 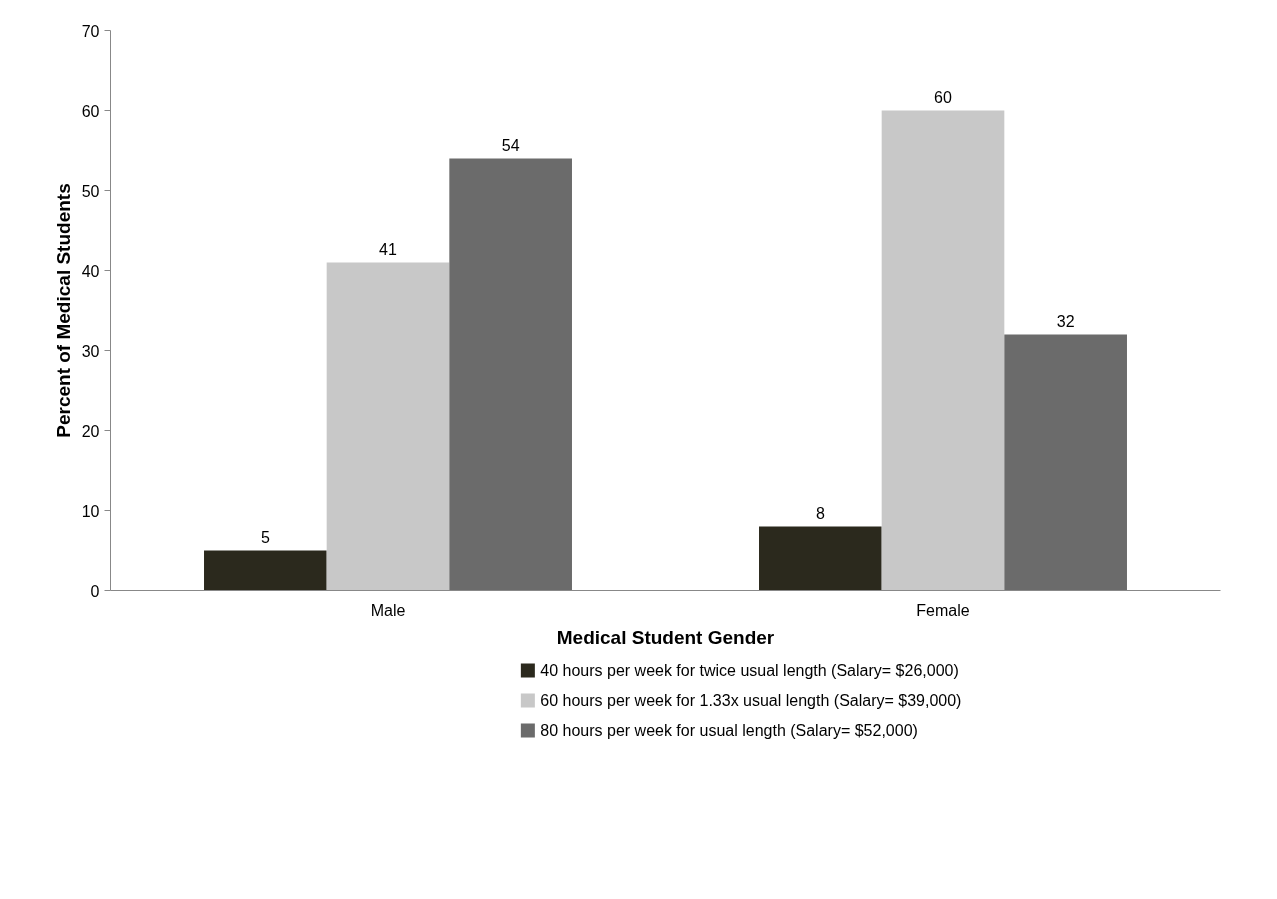 I want to click on legend-label: 80 hours per week for usual length (Salary= $52,000), so click(x=729, y=730).